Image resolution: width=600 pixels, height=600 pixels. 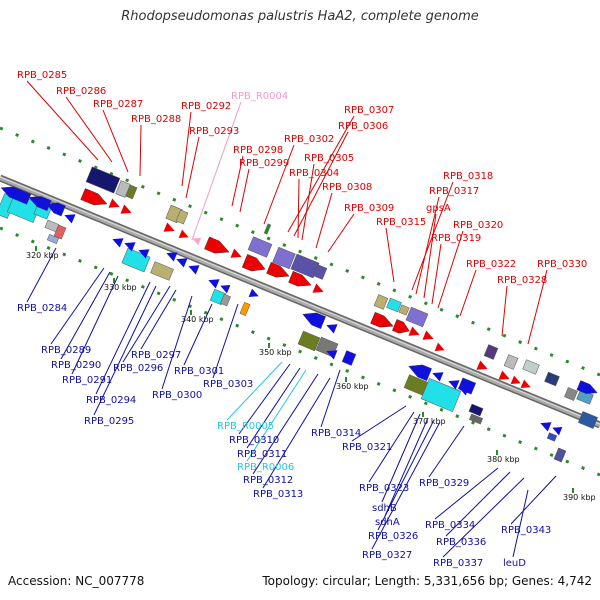 What do you see at coordinates (526, 530) in the screenshot?
I see `gene-label-rpb_0343: RPB_0343` at bounding box center [526, 530].